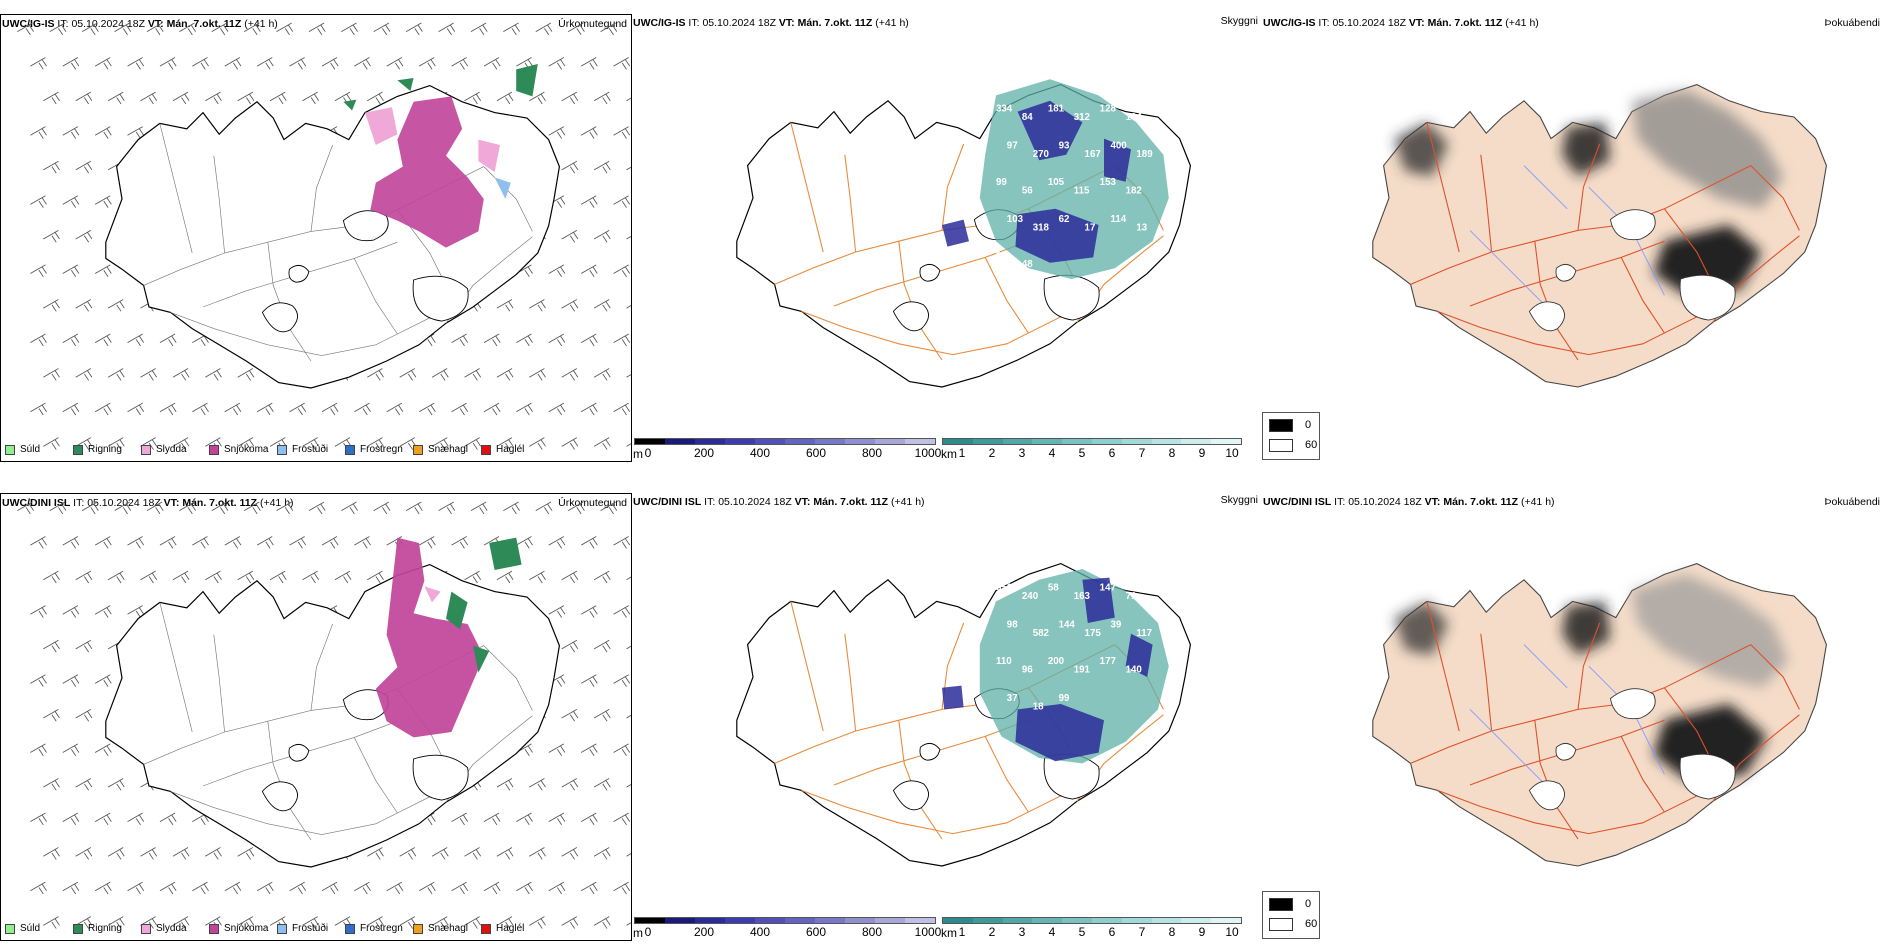  What do you see at coordinates (1093, 154) in the screenshot?
I see `cloud-base-label: 167` at bounding box center [1093, 154].